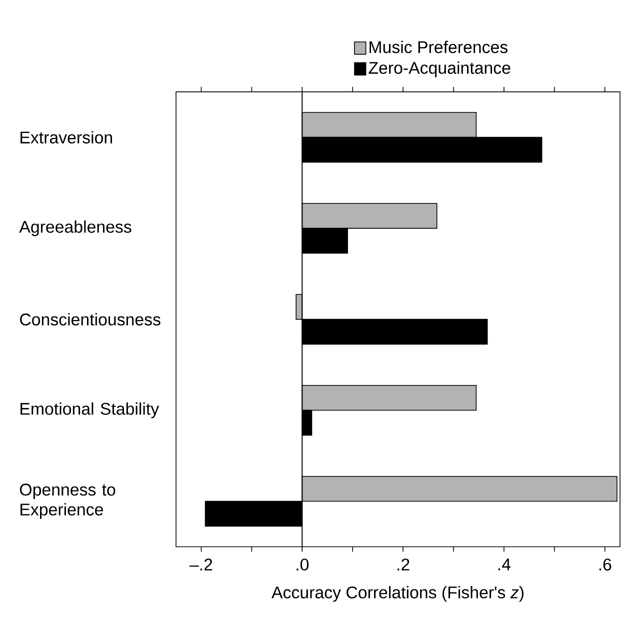  I want to click on x-tick-label: .2, so click(404, 564).